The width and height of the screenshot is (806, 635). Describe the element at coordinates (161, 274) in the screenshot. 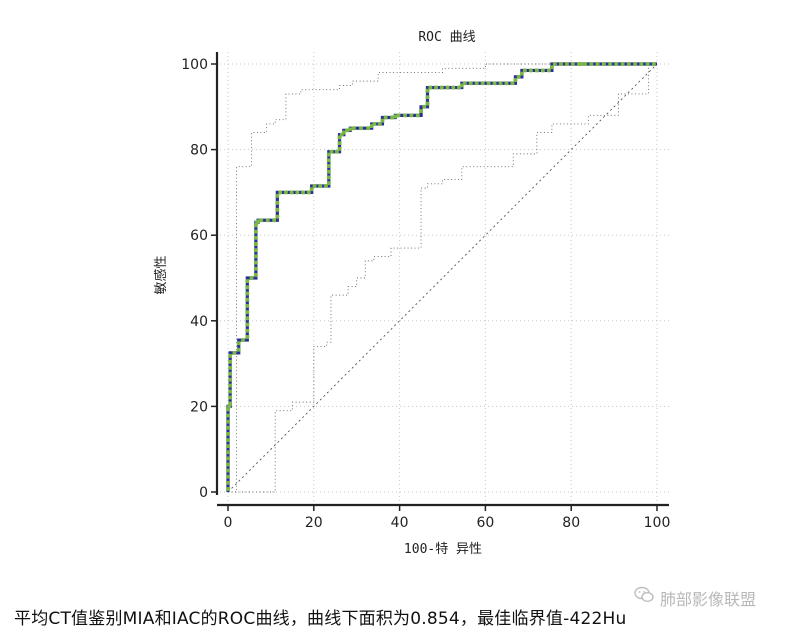

I see `y-axis-label: 敏感性` at that location.